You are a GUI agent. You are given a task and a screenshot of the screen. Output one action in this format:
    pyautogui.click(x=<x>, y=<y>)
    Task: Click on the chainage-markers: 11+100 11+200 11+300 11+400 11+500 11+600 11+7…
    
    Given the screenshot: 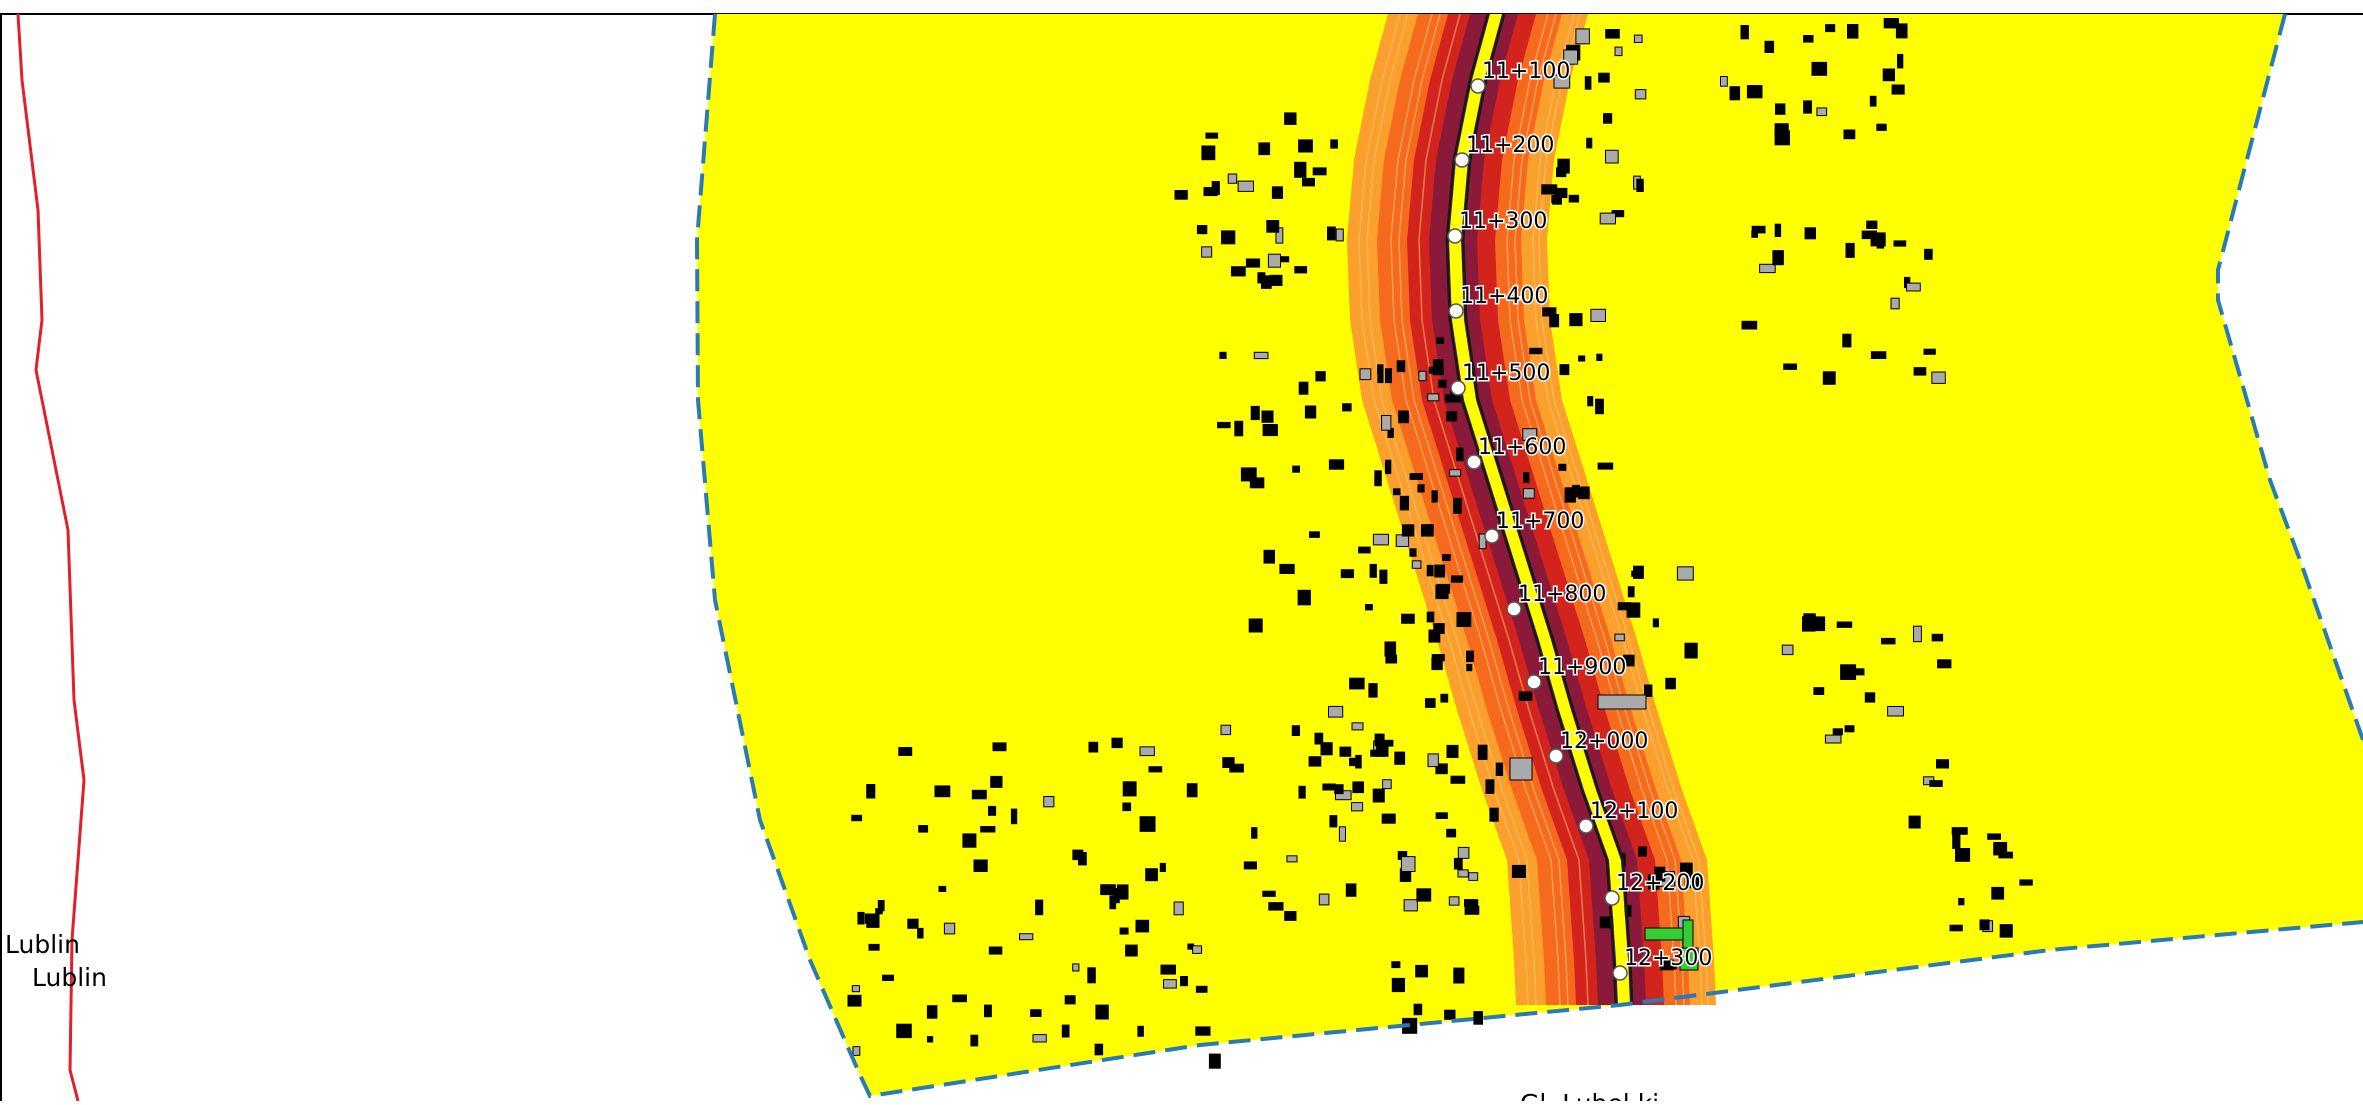 What is the action you would take?
    pyautogui.click(x=1580, y=519)
    